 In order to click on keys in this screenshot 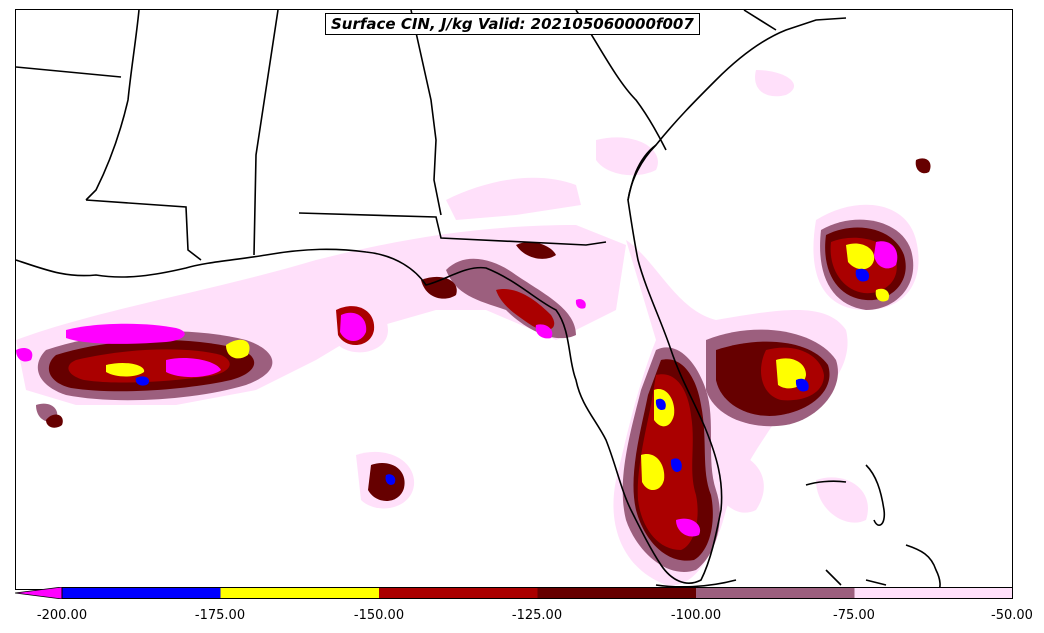, I will do `click(696, 583)`.